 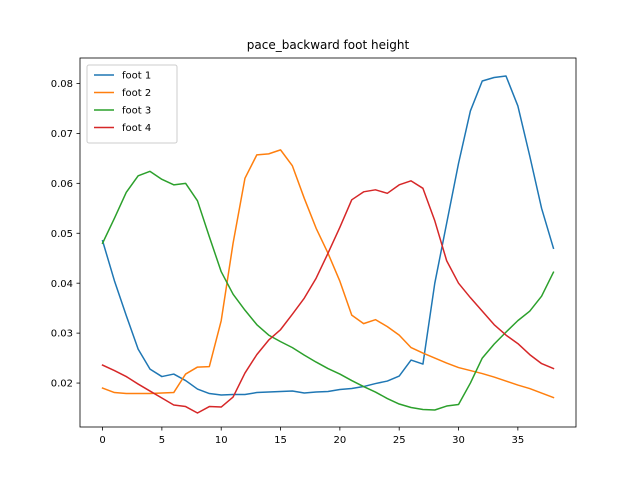 What do you see at coordinates (328, 45) in the screenshot?
I see `chart-title: pace_backward foot height` at bounding box center [328, 45].